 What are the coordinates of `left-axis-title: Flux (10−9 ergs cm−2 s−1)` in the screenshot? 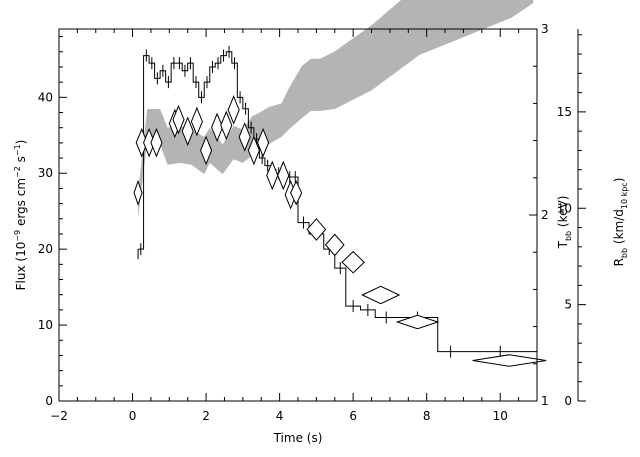 It's located at (20, 215).